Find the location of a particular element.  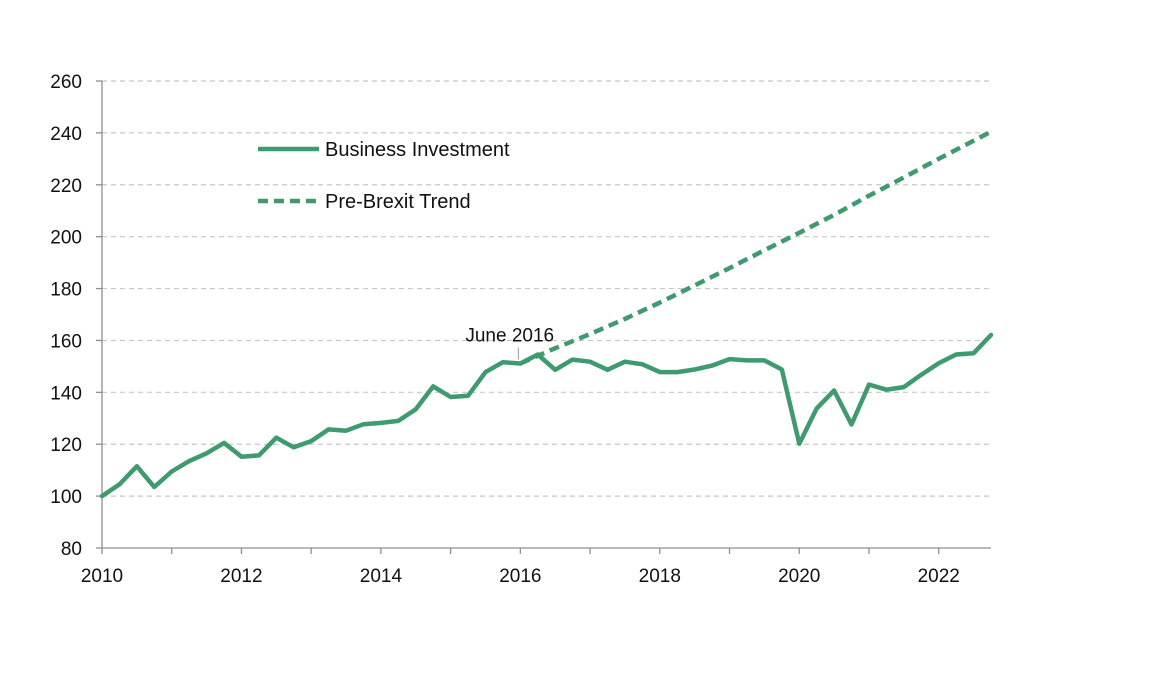

y-tick-label: 140 is located at coordinates (66, 393).